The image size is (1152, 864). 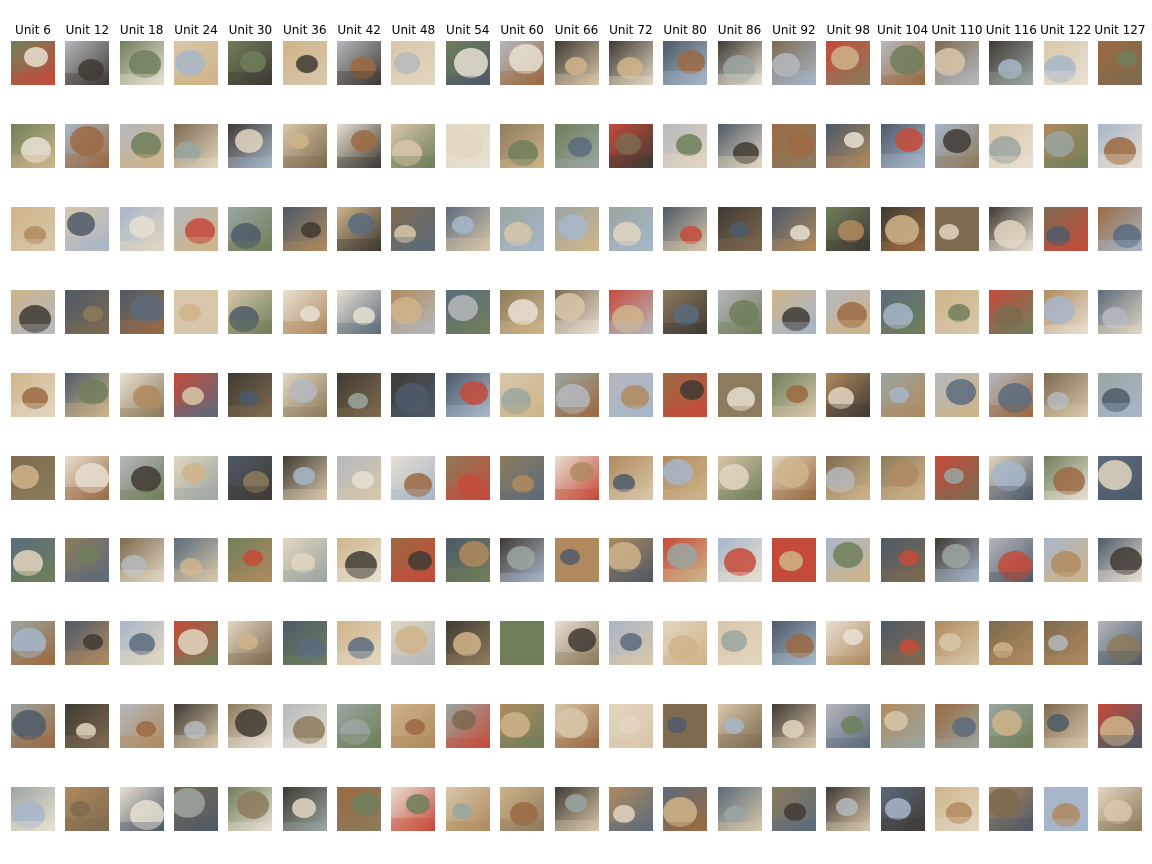 What do you see at coordinates (413, 726) in the screenshot?
I see `thumbnail-frog` at bounding box center [413, 726].